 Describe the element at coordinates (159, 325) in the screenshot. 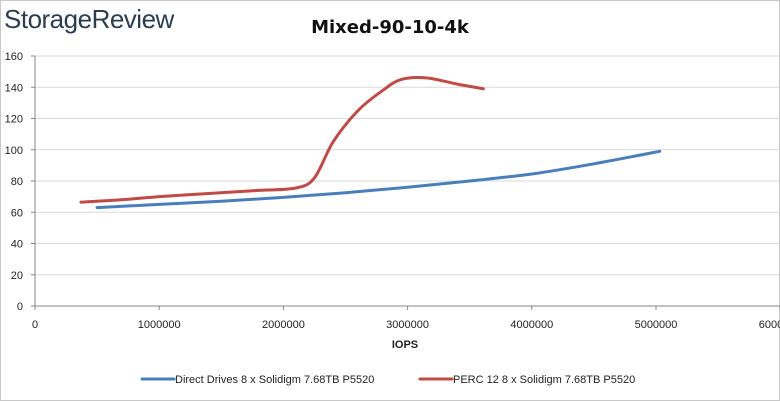

I see `x-tick-label-1000000: 1000000` at that location.